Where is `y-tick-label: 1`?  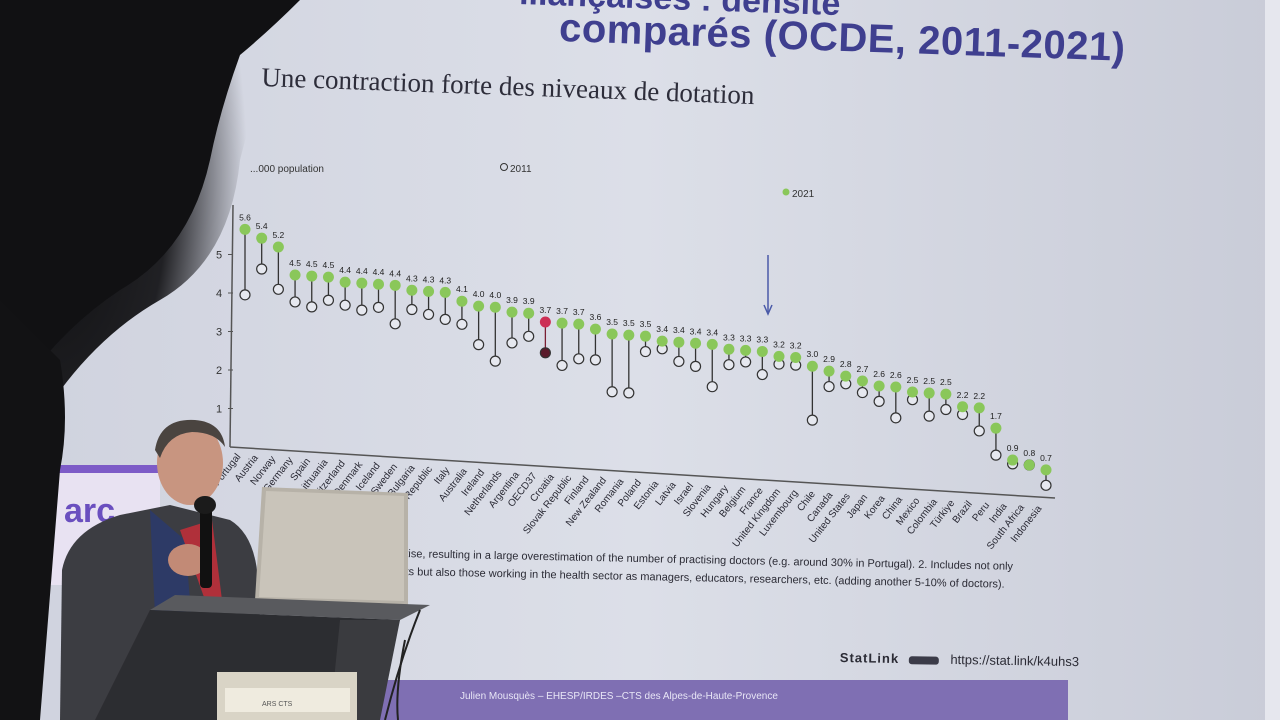 y-tick-label: 1 is located at coordinates (219, 410).